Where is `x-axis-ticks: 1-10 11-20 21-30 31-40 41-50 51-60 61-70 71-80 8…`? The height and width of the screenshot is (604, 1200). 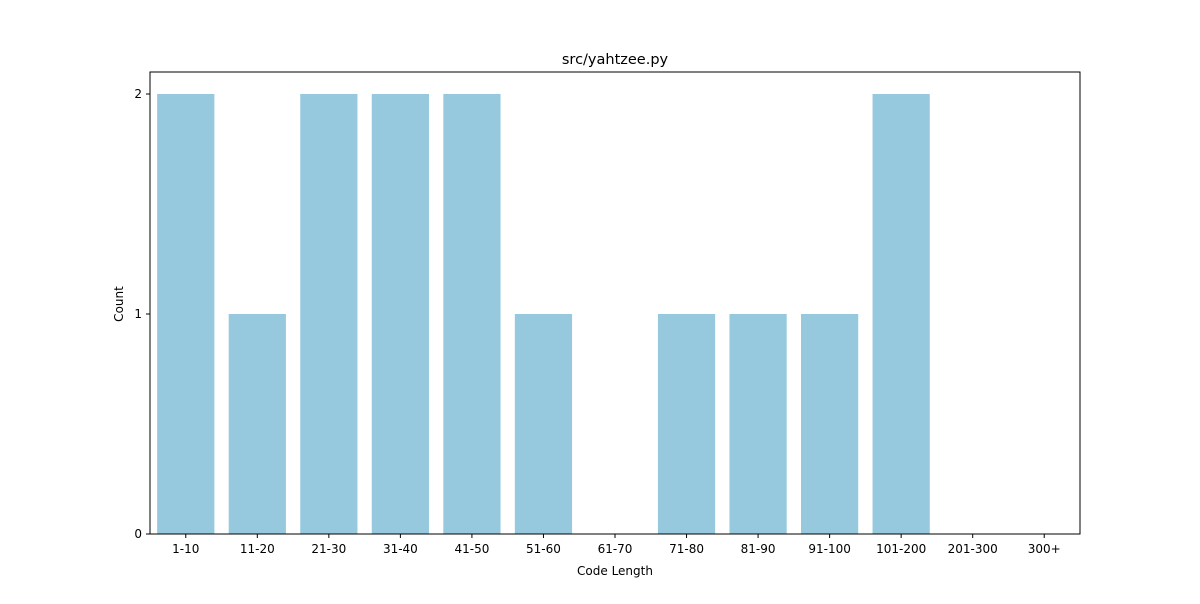 x-axis-ticks: 1-10 11-20 21-30 31-40 41-50 51-60 61-70 71-80 8… is located at coordinates (616, 545).